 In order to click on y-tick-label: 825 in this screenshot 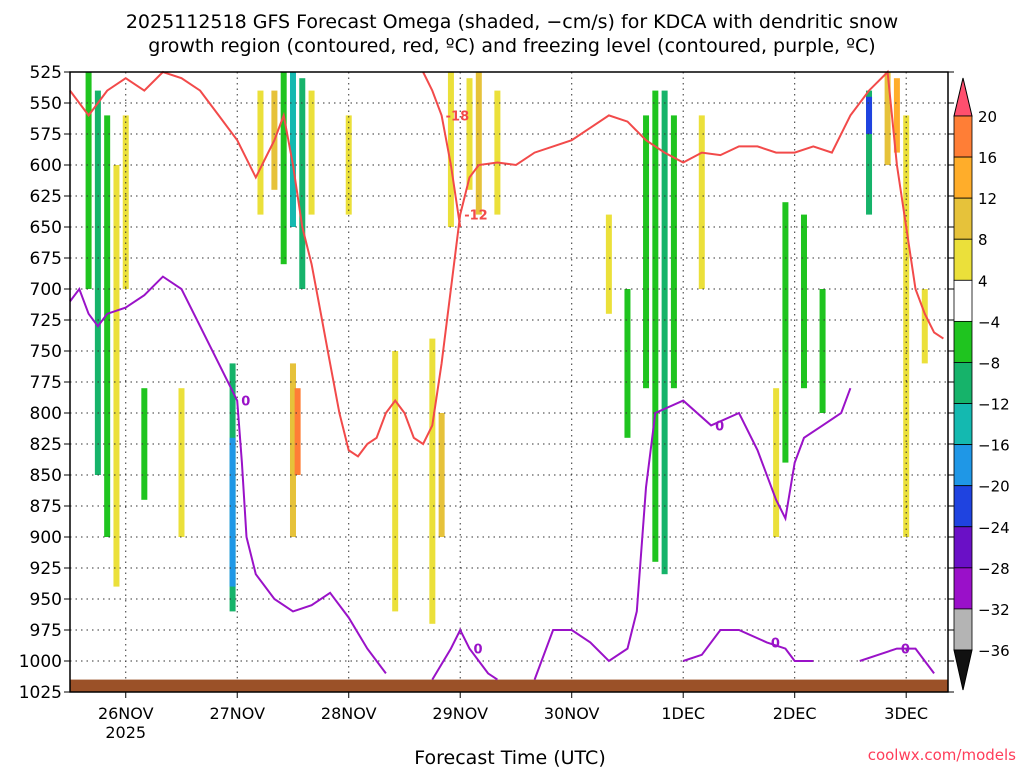, I will do `click(46, 445)`.